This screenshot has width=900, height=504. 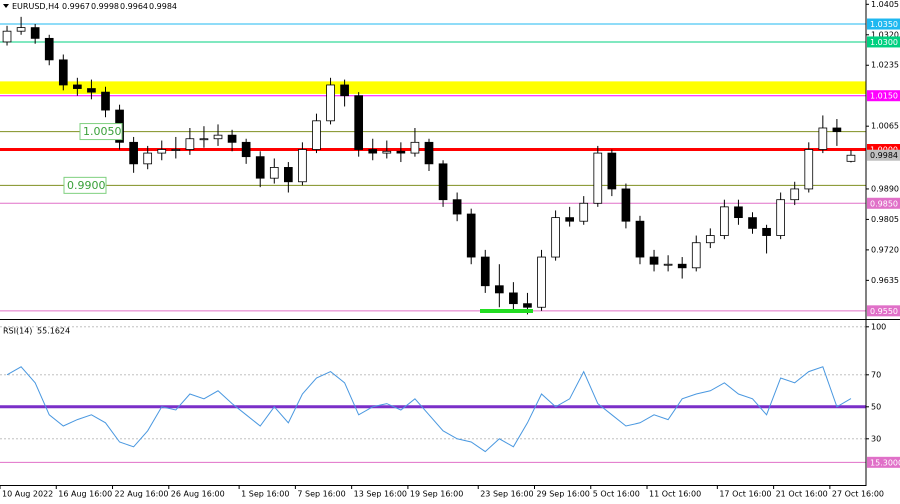 What do you see at coordinates (6, 6) in the screenshot?
I see `dropdown-icon` at bounding box center [6, 6].